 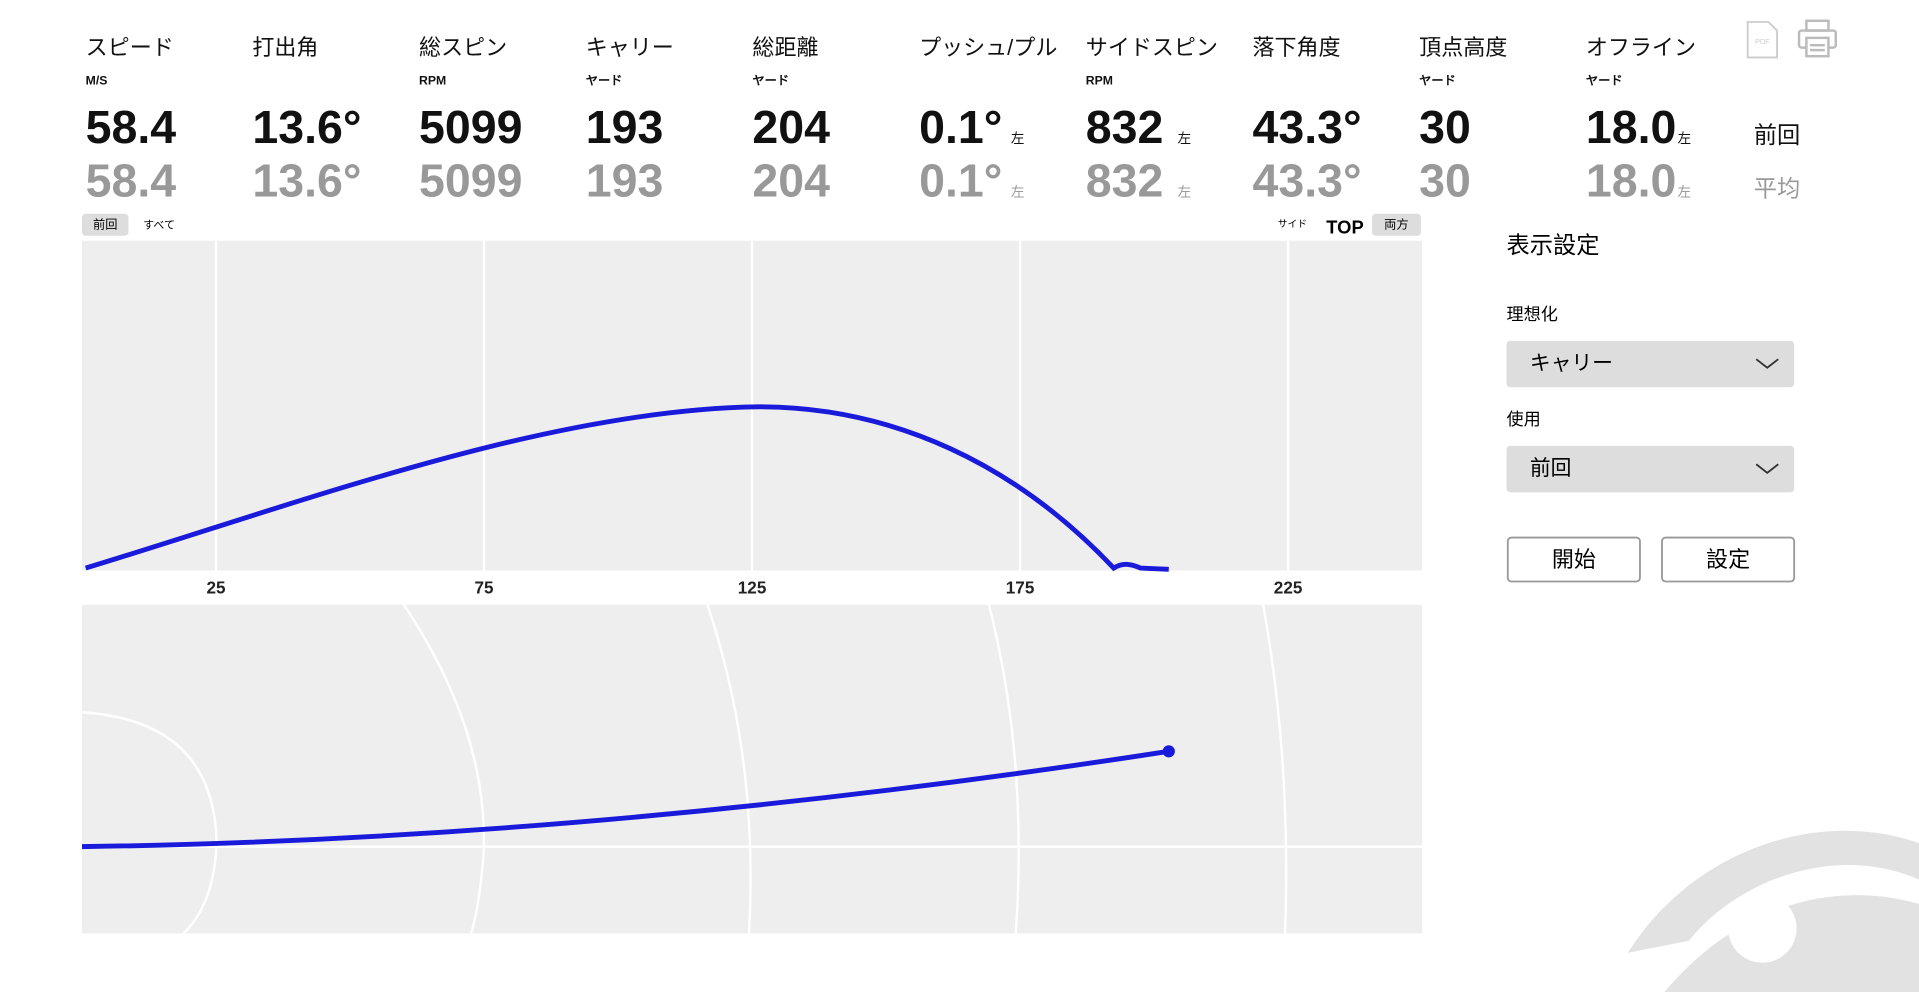 I want to click on field-label: 理想化, so click(x=1532, y=314).